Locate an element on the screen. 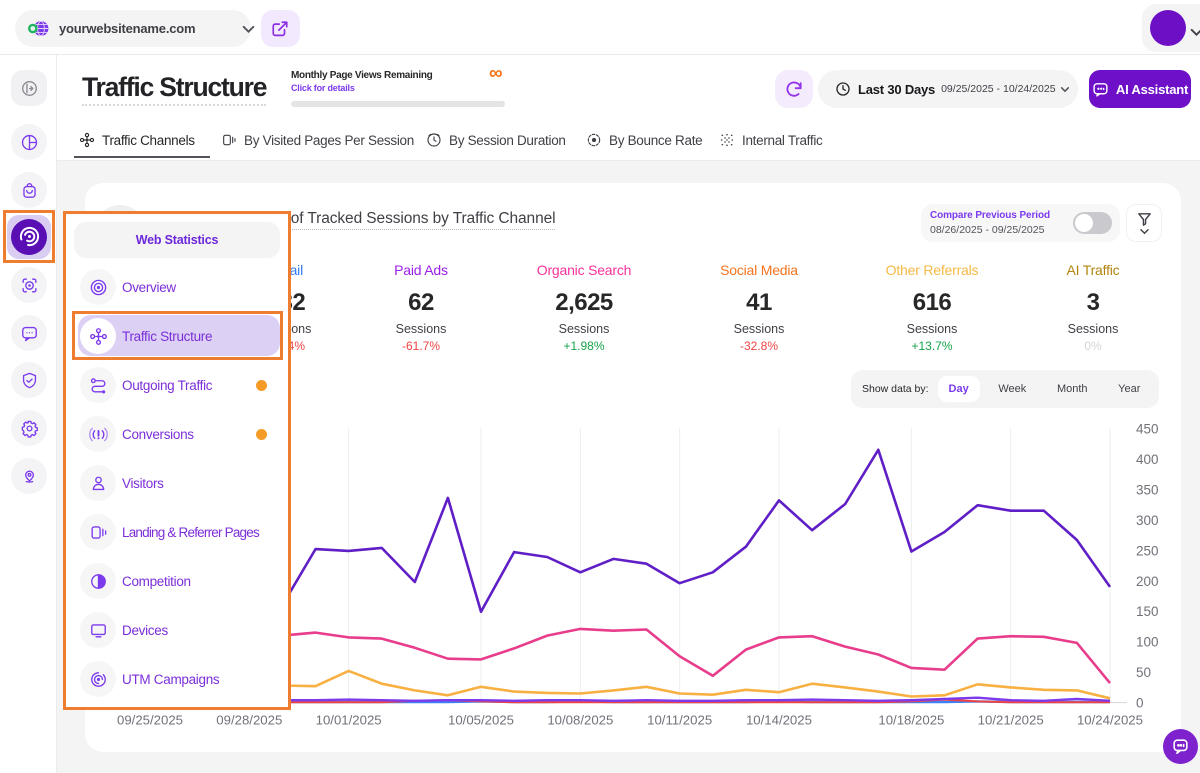  svg-text: 350 is located at coordinates (1147, 489).